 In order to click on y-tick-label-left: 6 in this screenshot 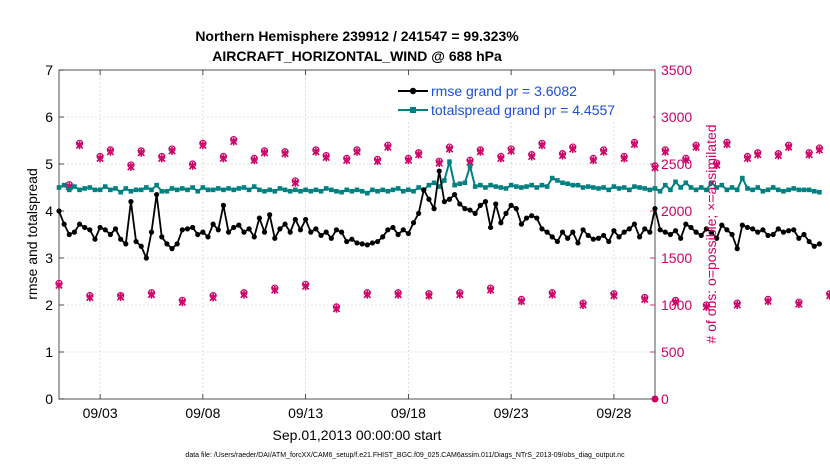, I will do `click(49, 117)`.